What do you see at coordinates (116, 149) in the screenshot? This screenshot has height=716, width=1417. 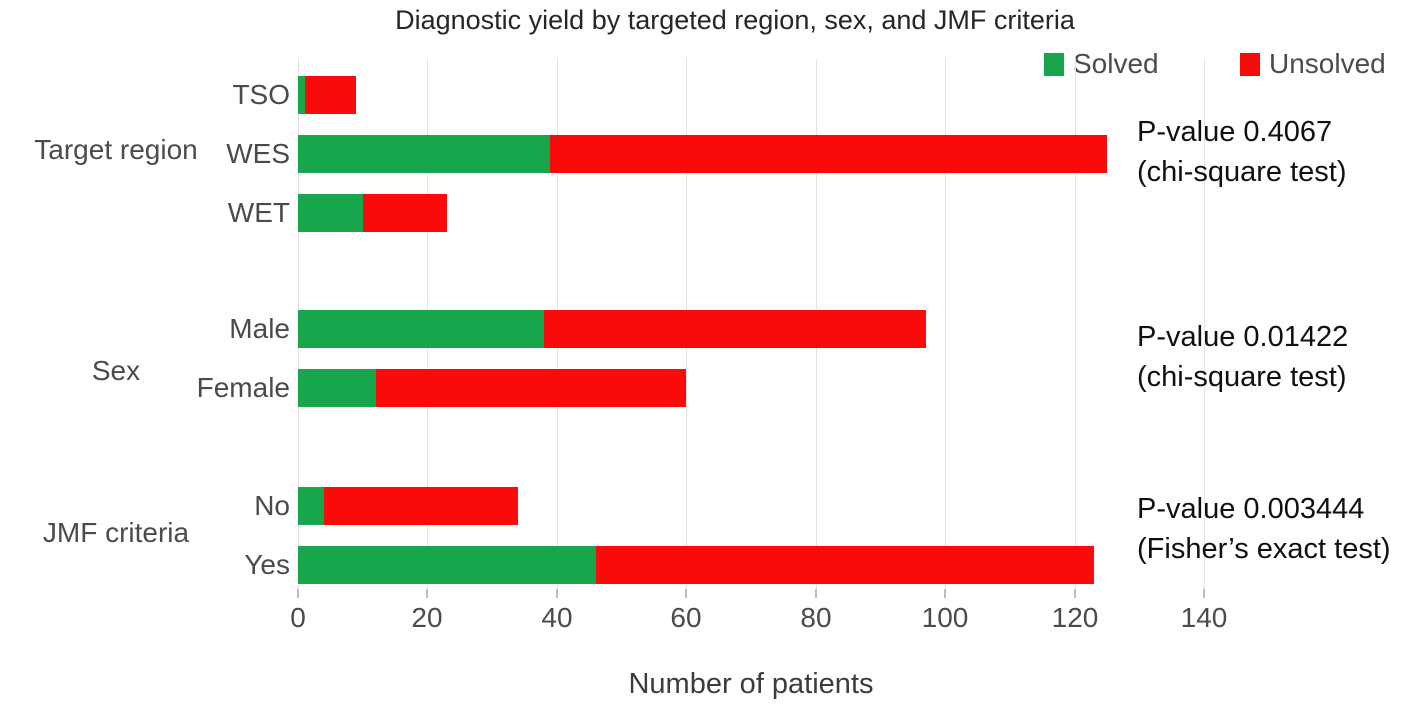 I see `group-label-target-region: Target region` at bounding box center [116, 149].